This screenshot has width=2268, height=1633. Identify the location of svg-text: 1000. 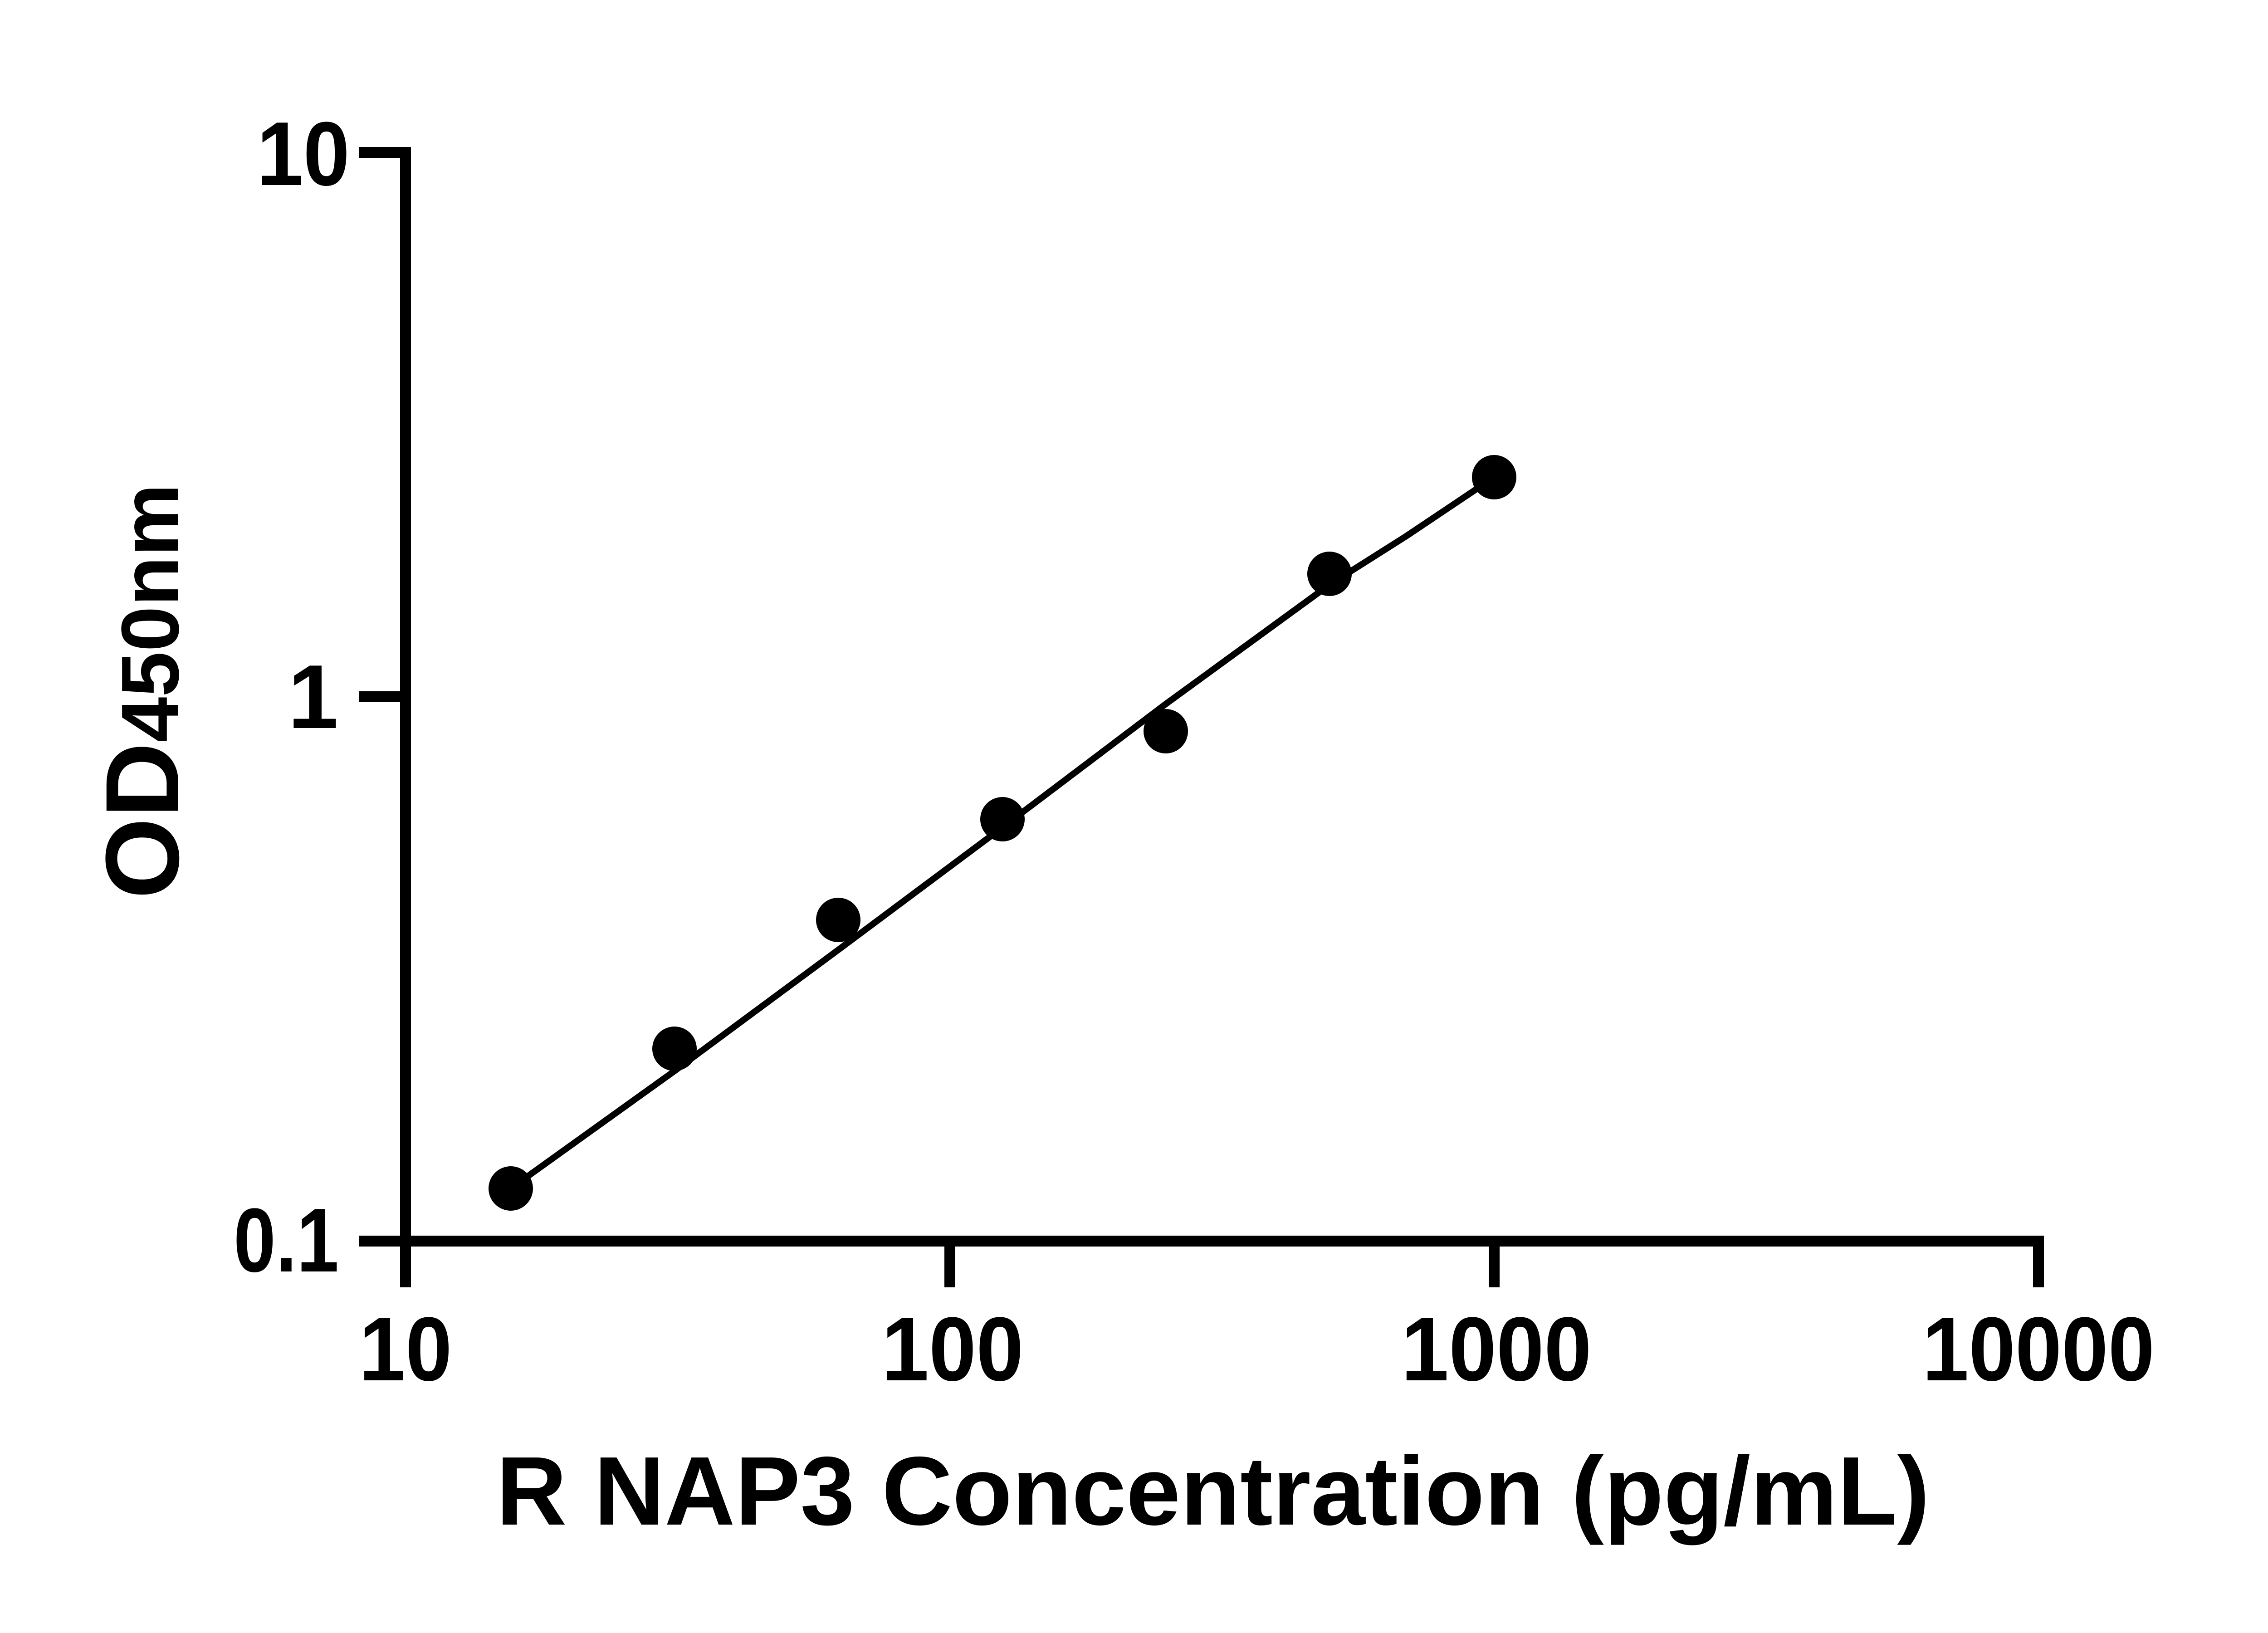
(1497, 1349).